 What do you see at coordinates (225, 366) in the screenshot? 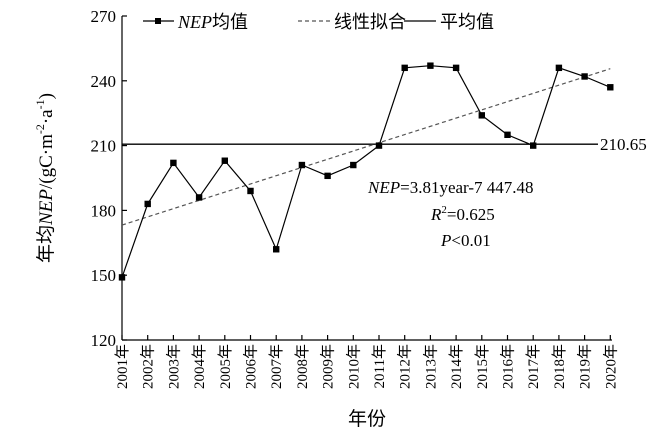
I see `x-tick-label: 2005年` at bounding box center [225, 366].